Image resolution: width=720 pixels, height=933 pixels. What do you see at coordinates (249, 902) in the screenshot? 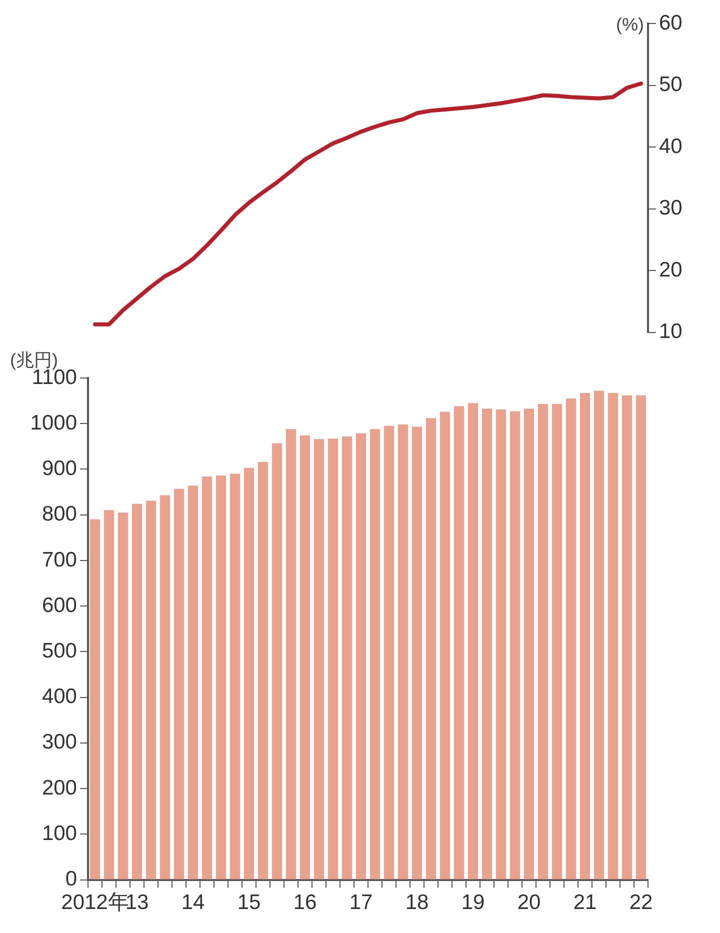
I see `x-tick-label: 15` at bounding box center [249, 902].